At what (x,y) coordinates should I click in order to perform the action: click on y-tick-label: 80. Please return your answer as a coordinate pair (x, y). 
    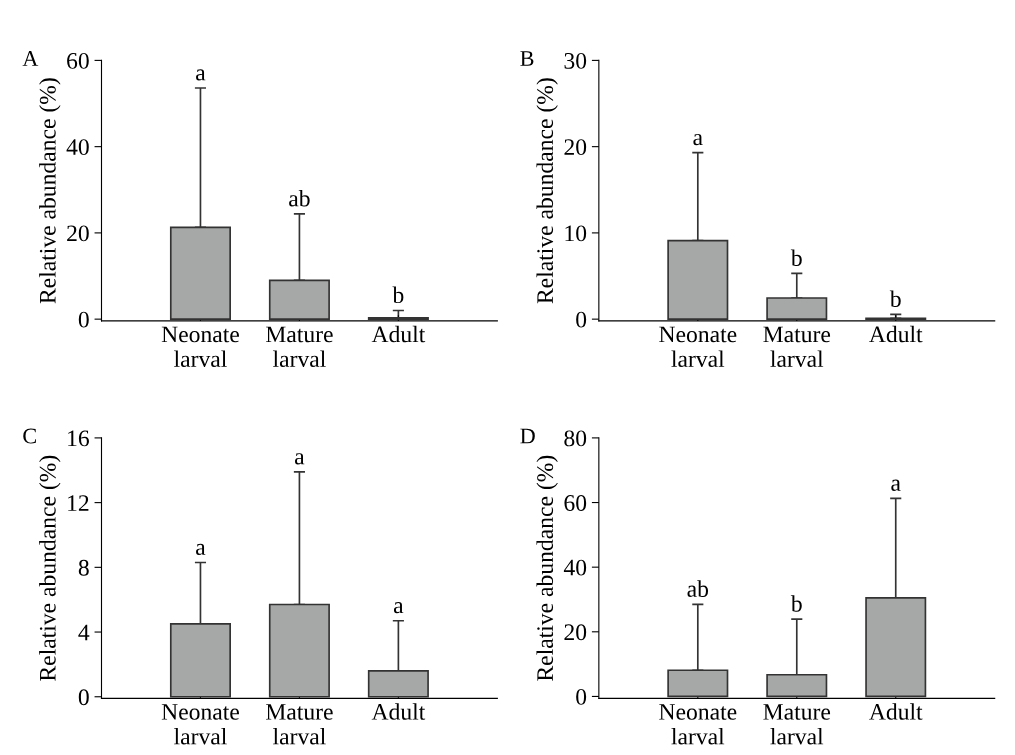
    Looking at the image, I should click on (575, 438).